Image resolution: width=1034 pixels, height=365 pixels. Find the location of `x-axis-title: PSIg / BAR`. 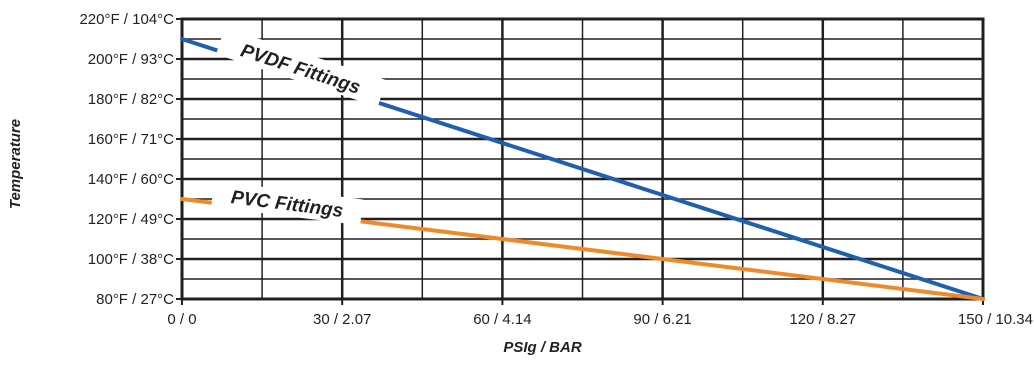

x-axis-title: PSIg / BAR is located at coordinates (542, 347).